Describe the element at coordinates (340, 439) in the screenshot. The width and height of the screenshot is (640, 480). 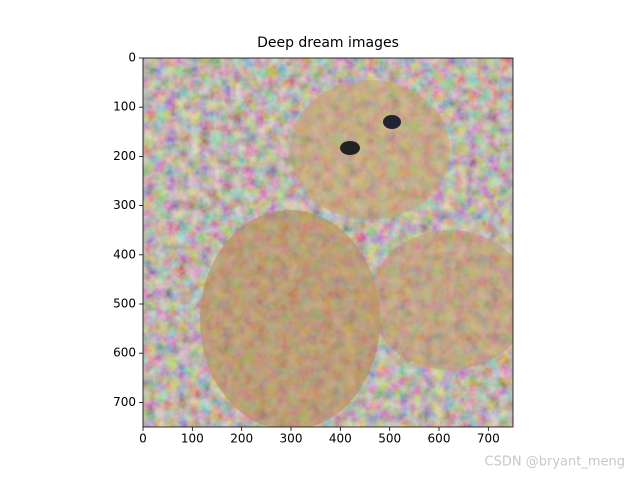
I see `x-tick-label: 400` at that location.